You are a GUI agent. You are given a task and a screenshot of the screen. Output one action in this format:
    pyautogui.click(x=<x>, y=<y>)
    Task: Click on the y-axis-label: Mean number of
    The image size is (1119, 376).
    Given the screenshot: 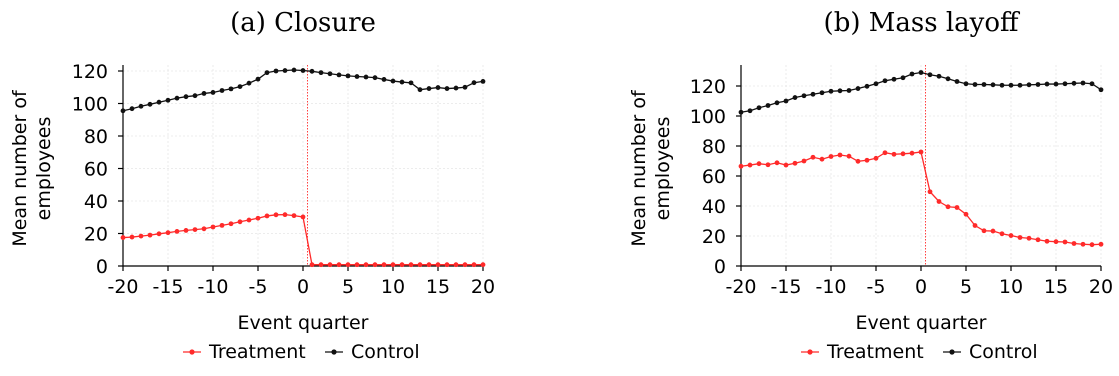 What is the action you would take?
    pyautogui.click(x=639, y=168)
    